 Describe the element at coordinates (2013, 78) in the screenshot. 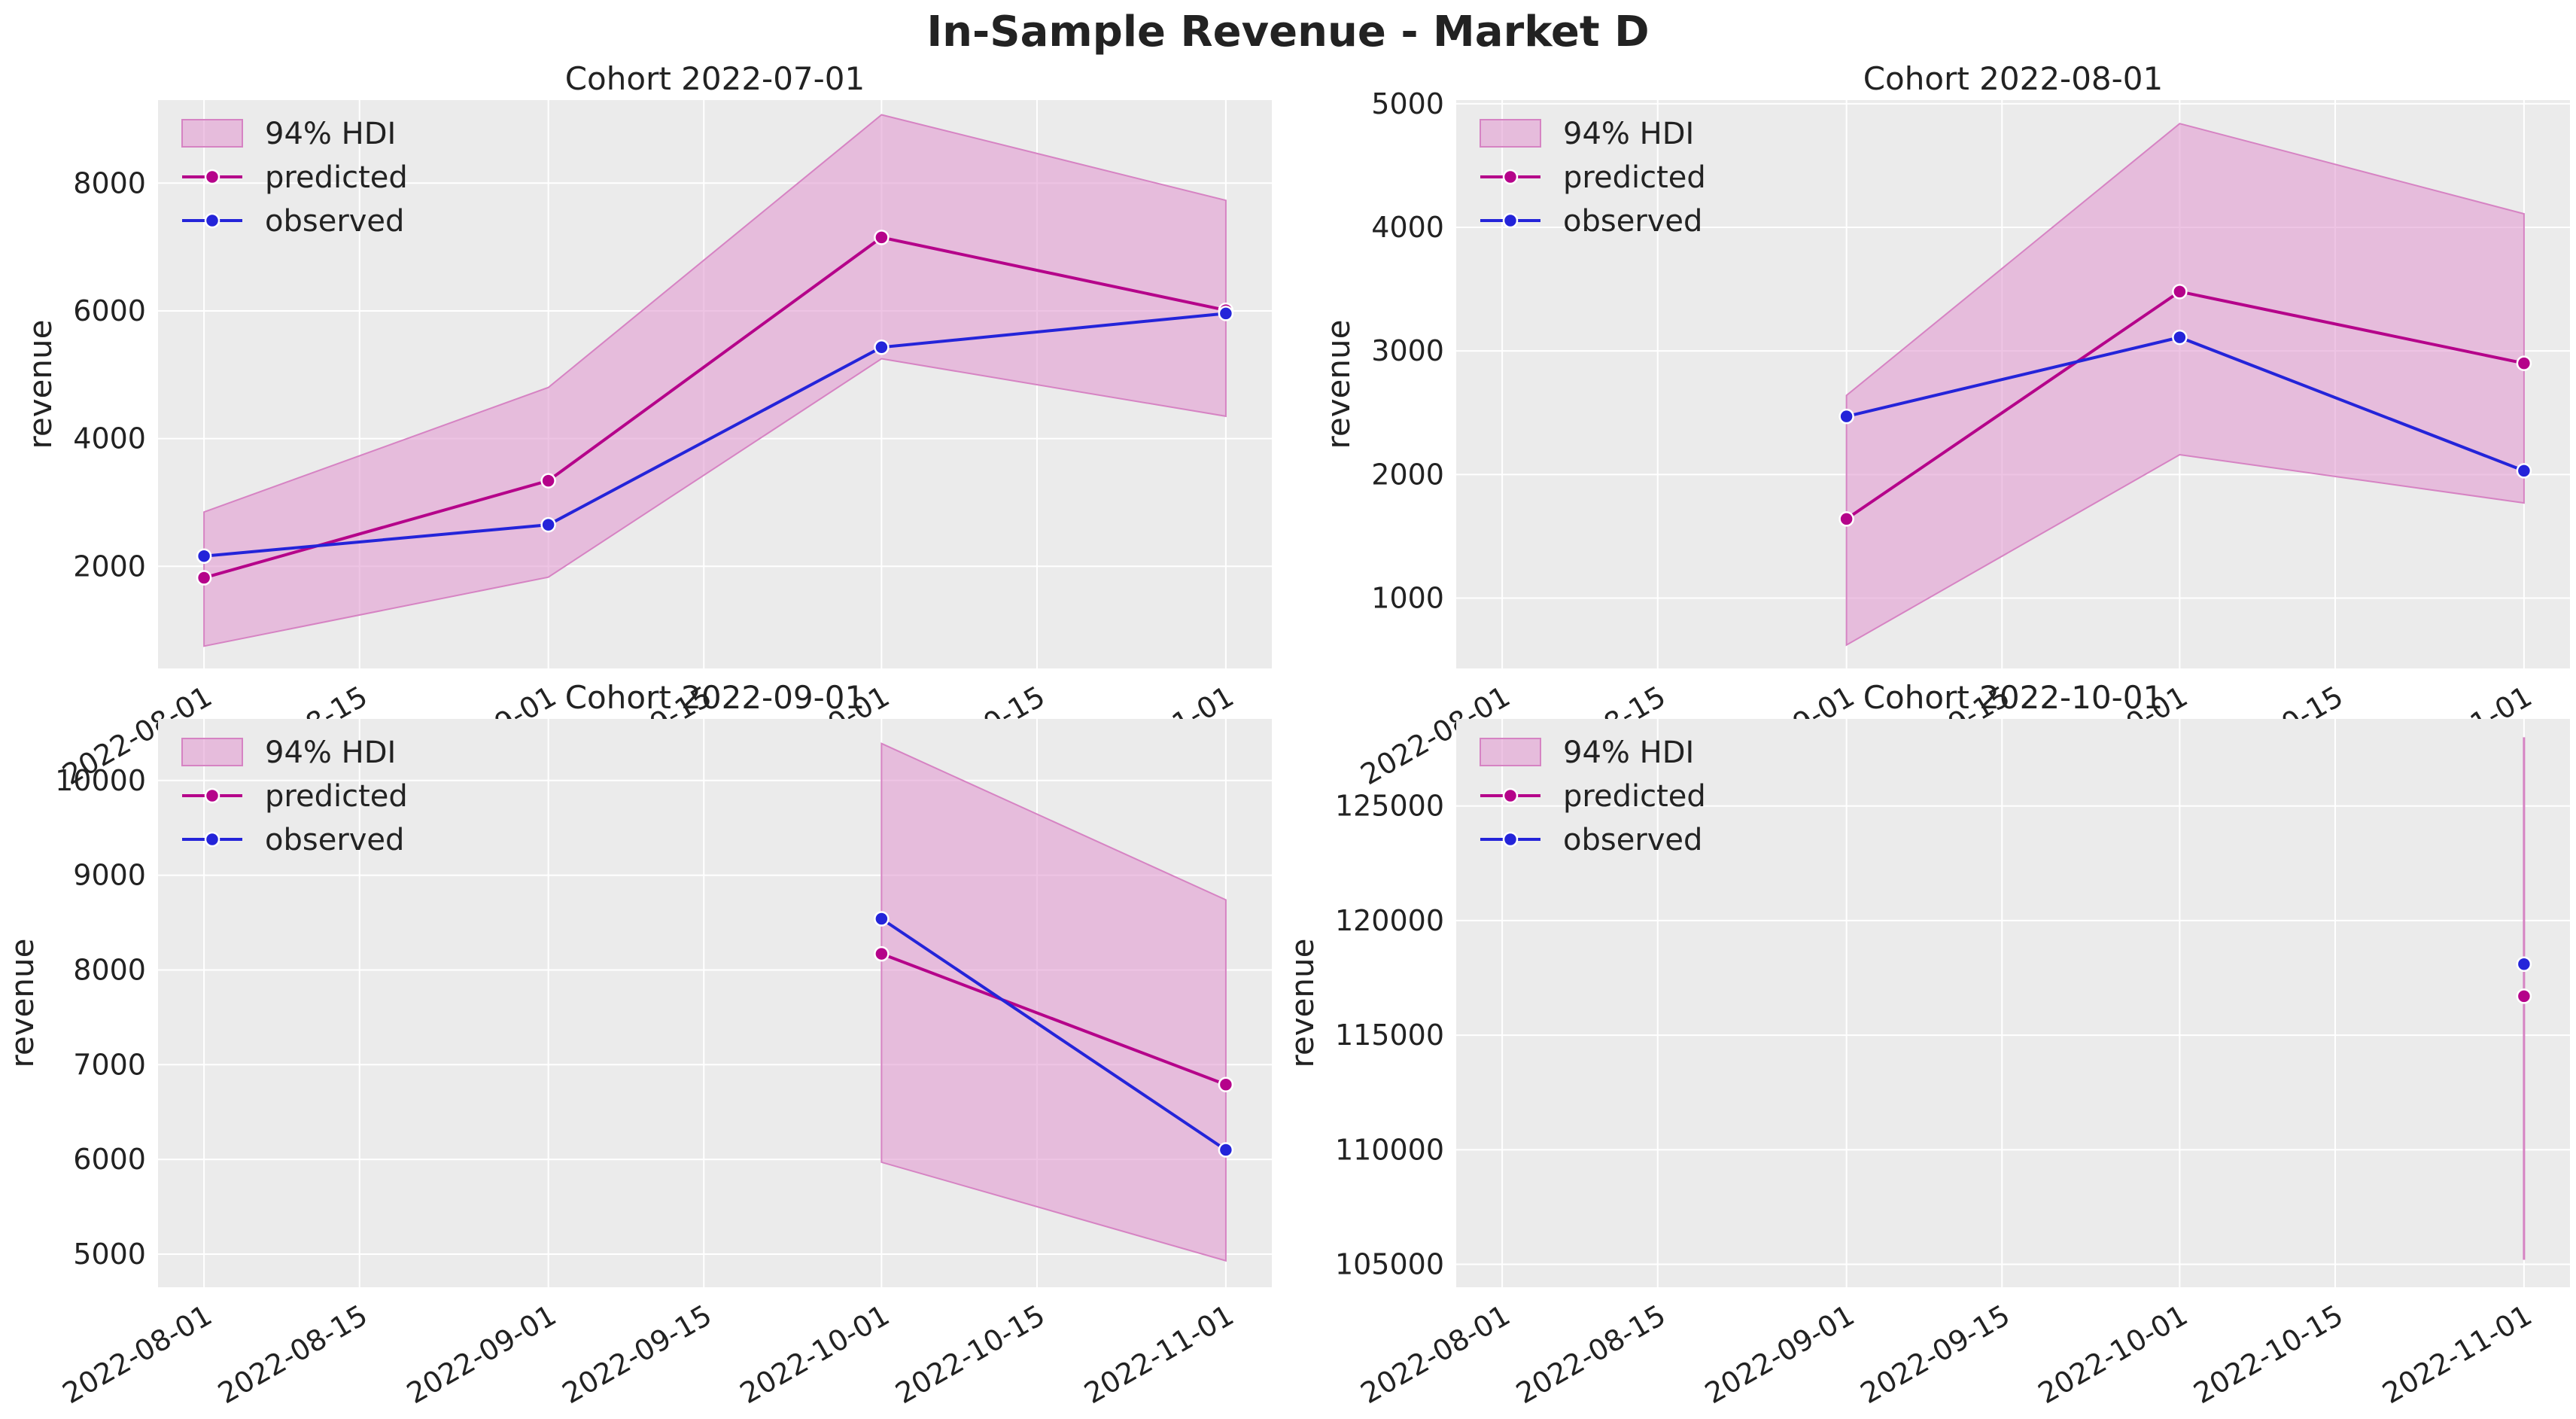

I see `panel-title: Cohort 2022-08-01` at that location.